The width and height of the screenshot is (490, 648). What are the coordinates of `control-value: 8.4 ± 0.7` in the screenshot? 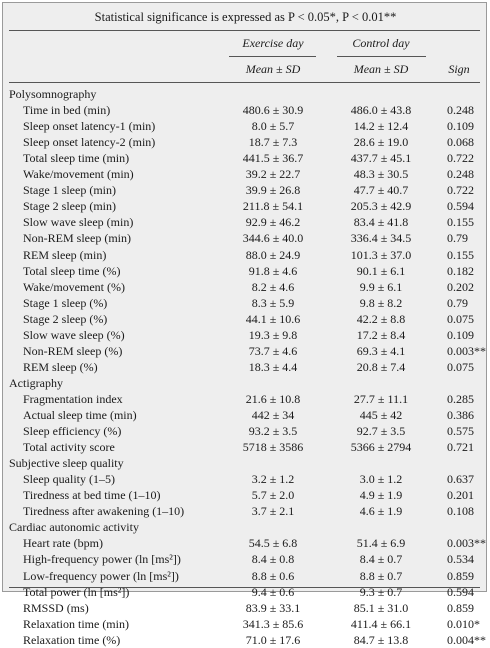 It's located at (381, 559).